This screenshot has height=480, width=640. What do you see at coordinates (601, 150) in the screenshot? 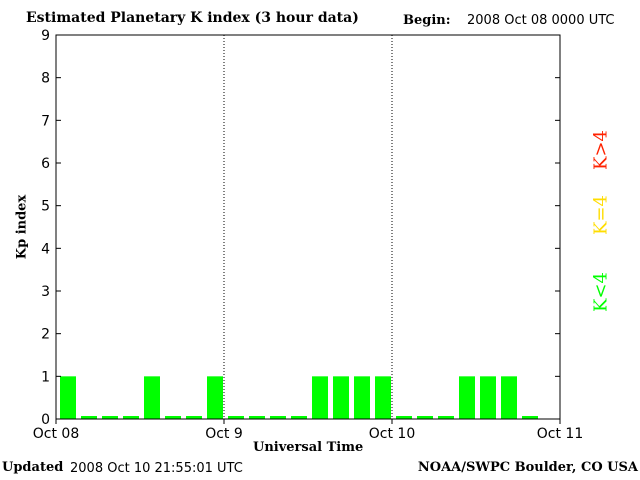
I see `legend-k-above-4: K>4` at bounding box center [601, 150].